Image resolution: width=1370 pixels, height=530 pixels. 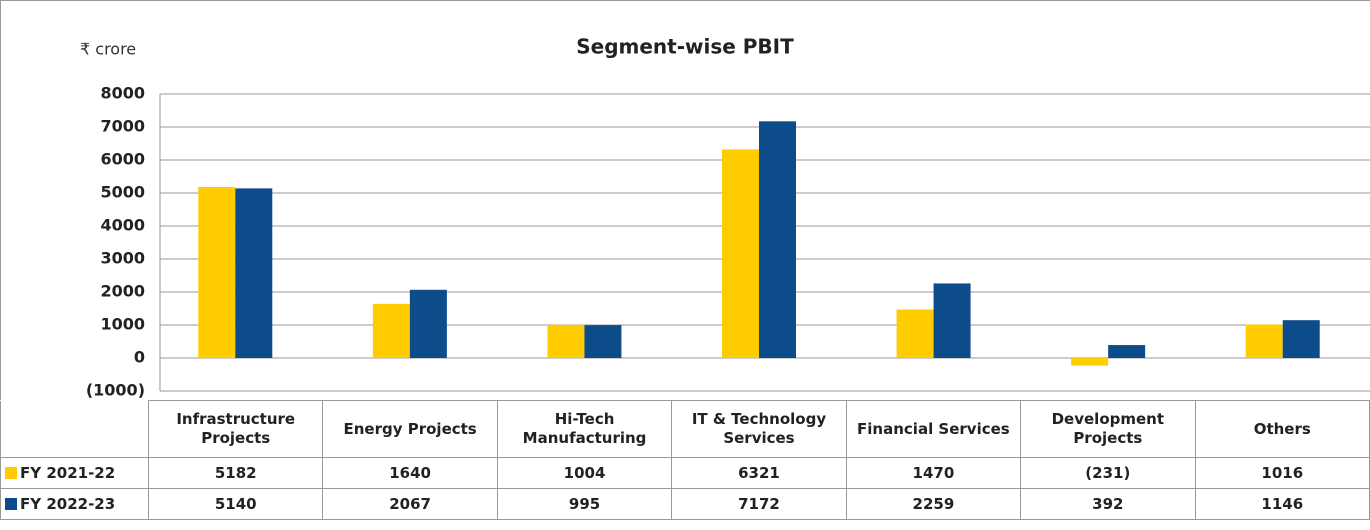 I want to click on legend-cell: FY 2021-22, so click(x=74, y=473).